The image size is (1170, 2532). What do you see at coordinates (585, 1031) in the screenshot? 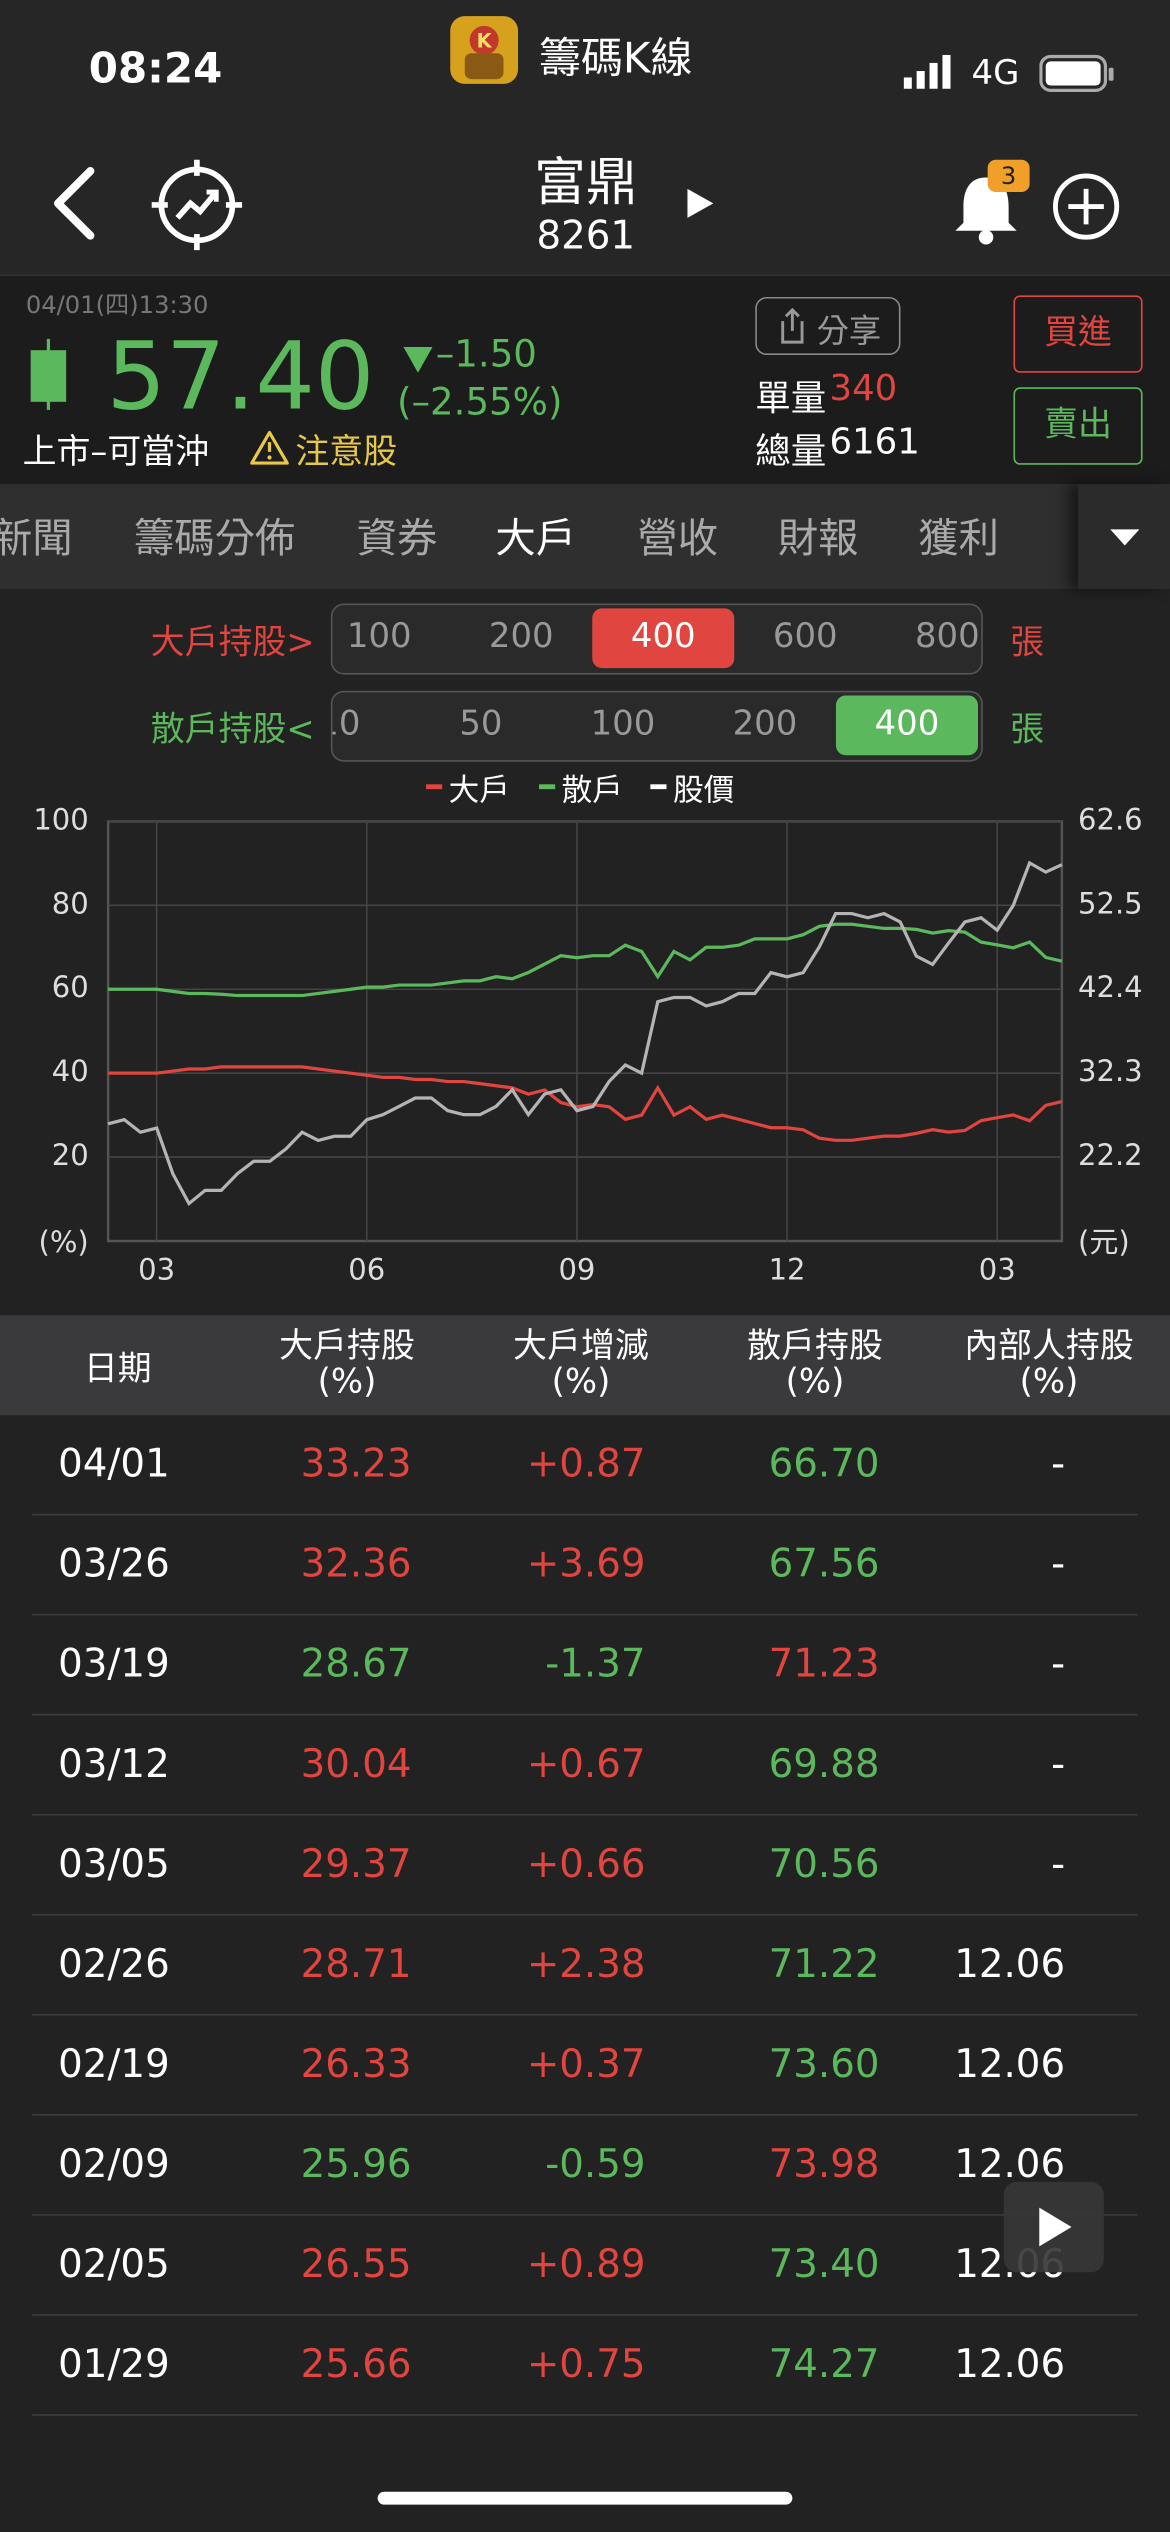
I see `plot-area` at bounding box center [585, 1031].